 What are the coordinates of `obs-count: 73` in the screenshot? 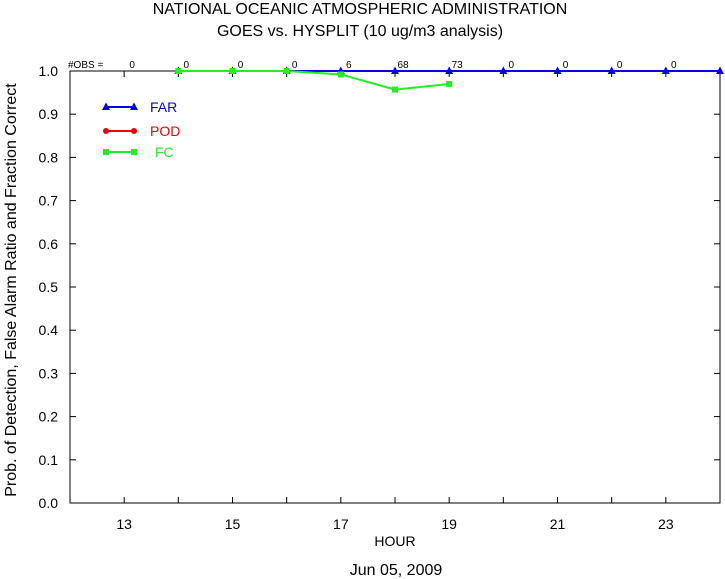 It's located at (458, 65).